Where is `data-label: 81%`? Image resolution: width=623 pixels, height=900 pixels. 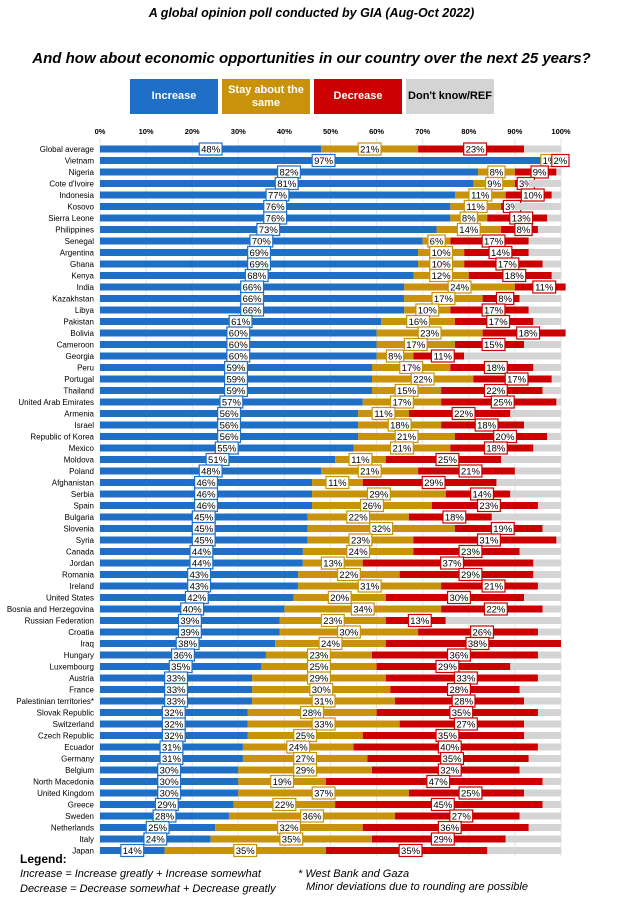 data-label: 81% is located at coordinates (287, 184).